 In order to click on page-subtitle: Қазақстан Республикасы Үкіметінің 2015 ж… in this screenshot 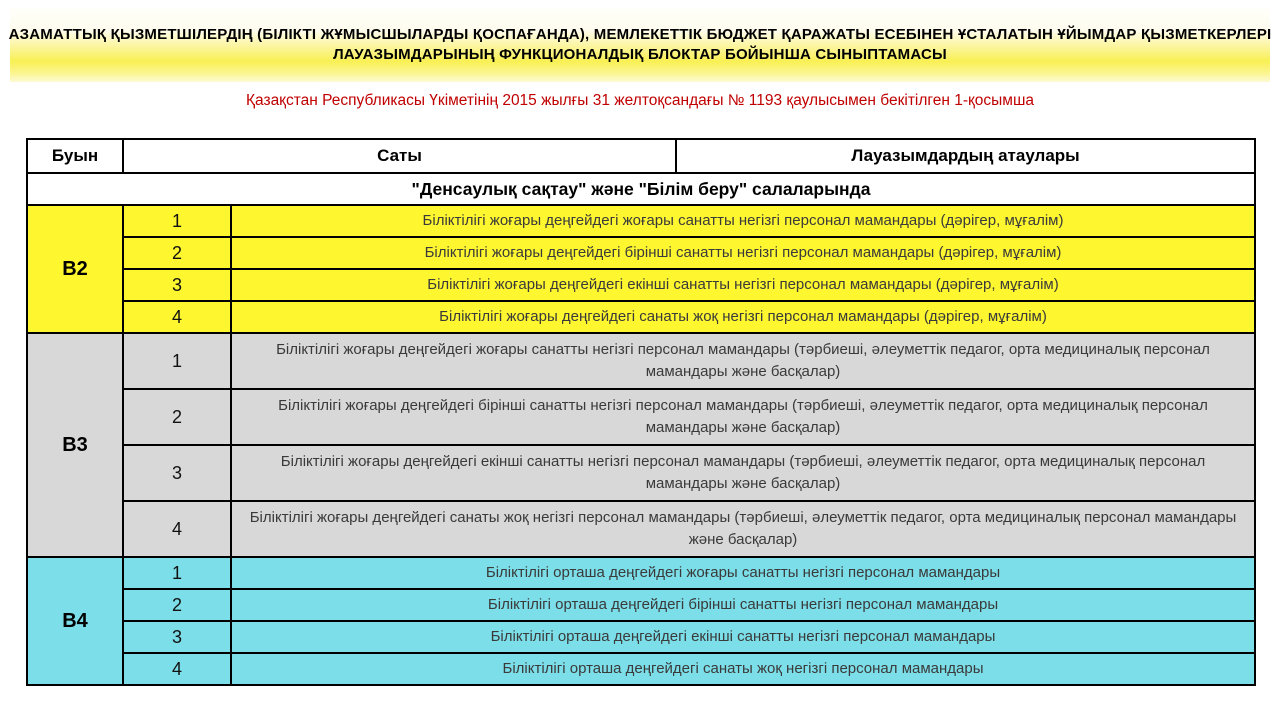, I will do `click(639, 100)`.